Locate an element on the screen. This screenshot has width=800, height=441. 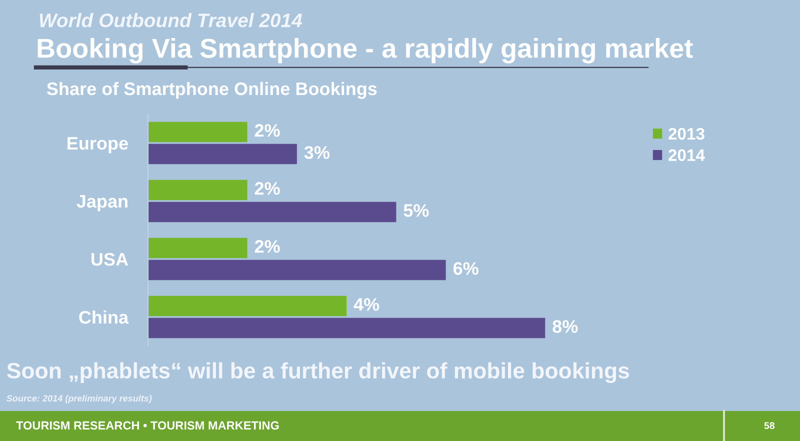
data-label: 8% is located at coordinates (565, 326).